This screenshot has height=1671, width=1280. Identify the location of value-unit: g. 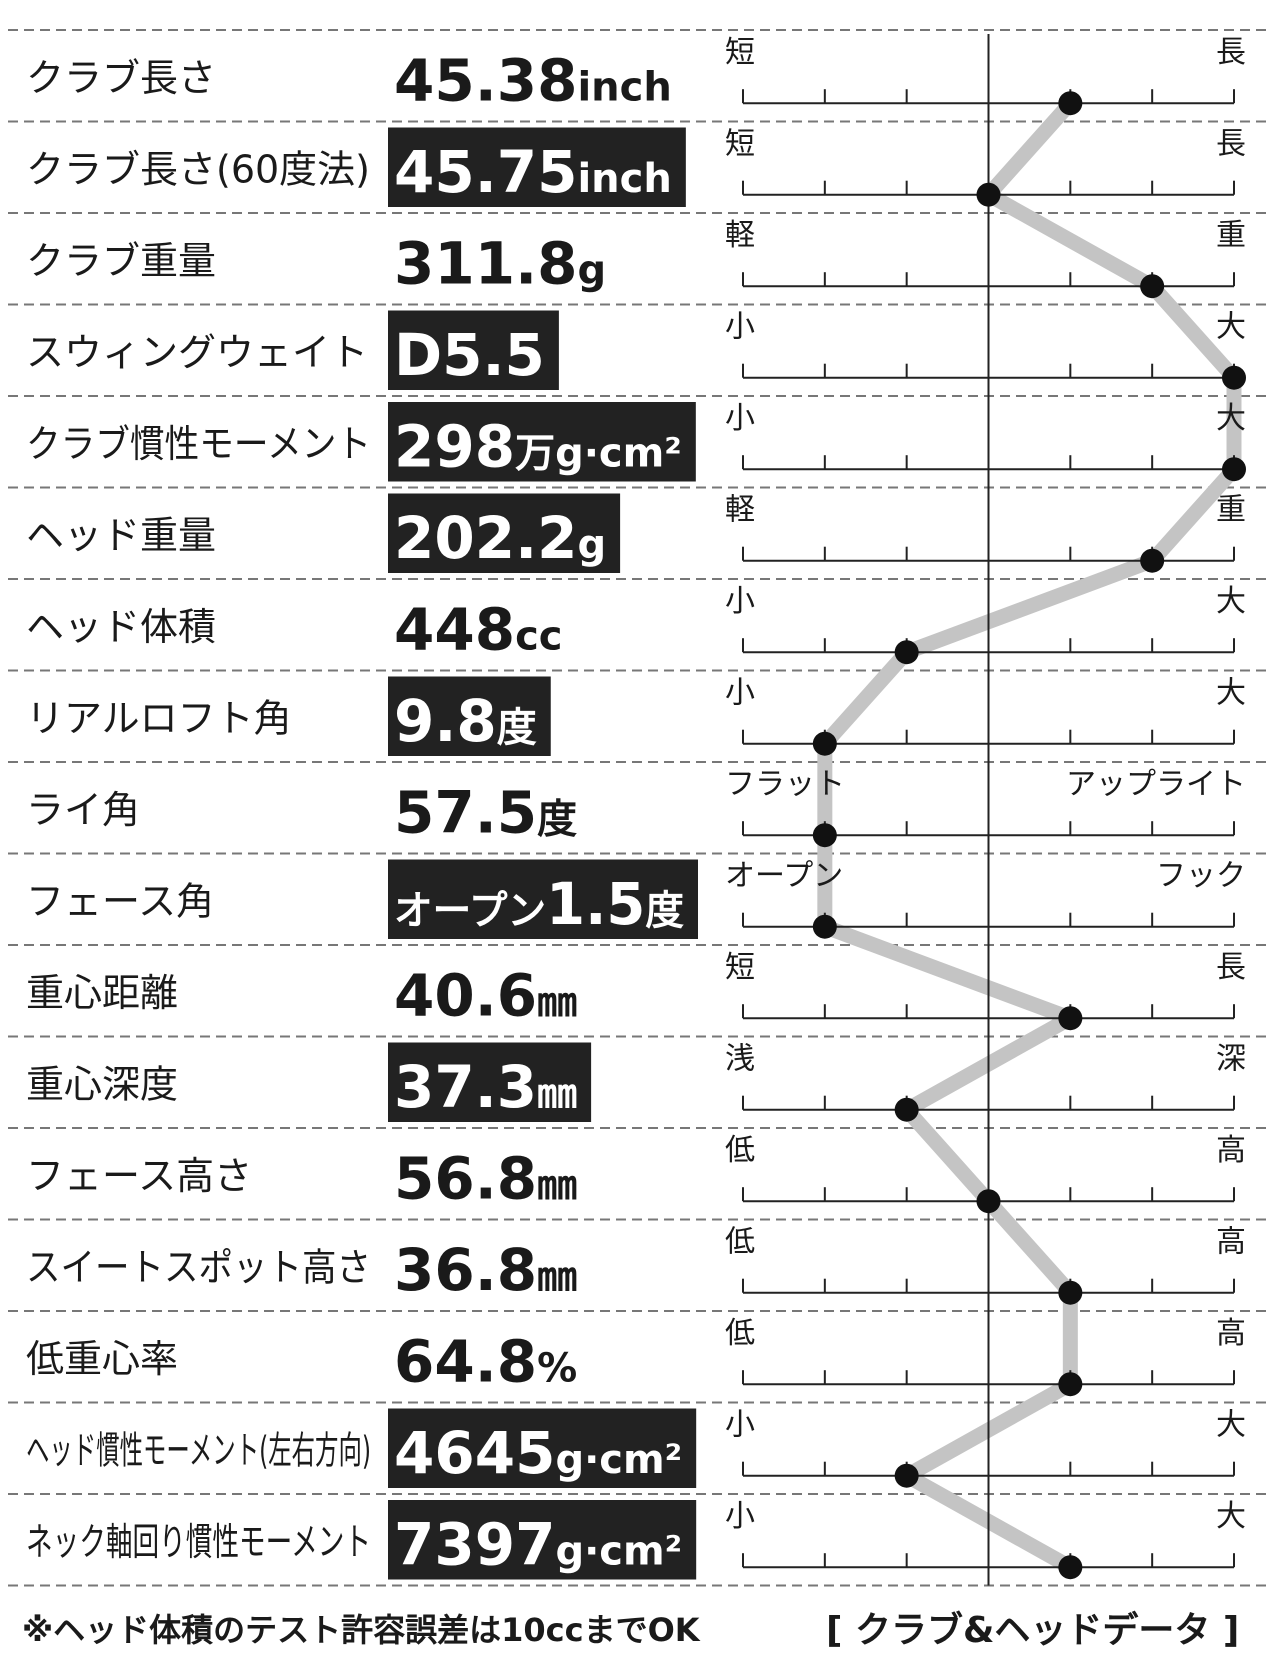
(591, 545).